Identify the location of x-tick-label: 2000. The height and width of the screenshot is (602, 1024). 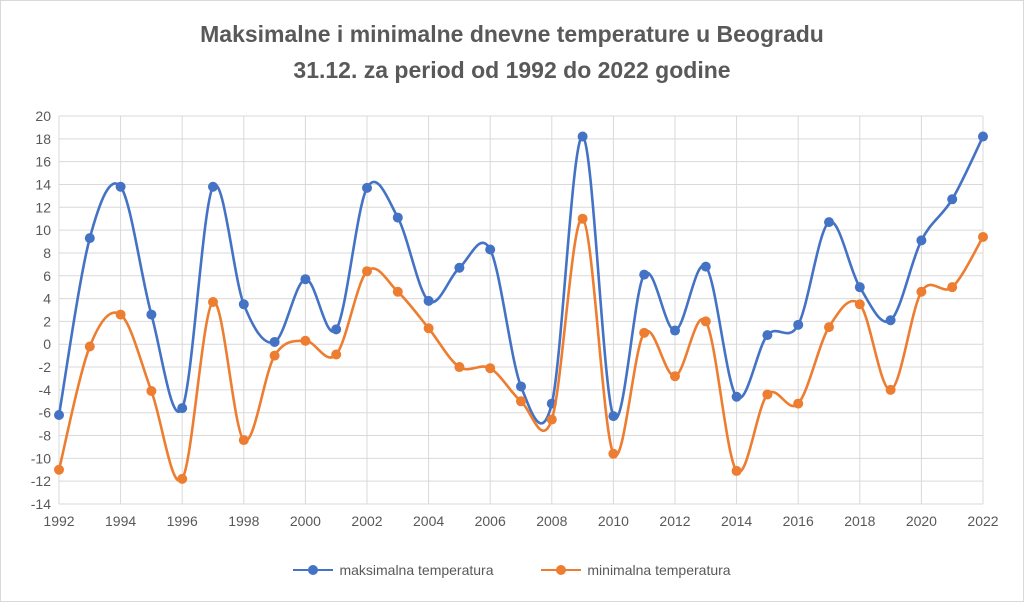
(305, 521).